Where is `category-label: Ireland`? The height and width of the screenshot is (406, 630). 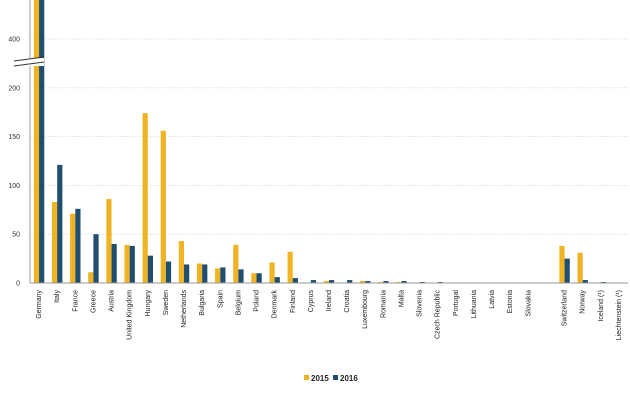
category-label: Ireland is located at coordinates (329, 301).